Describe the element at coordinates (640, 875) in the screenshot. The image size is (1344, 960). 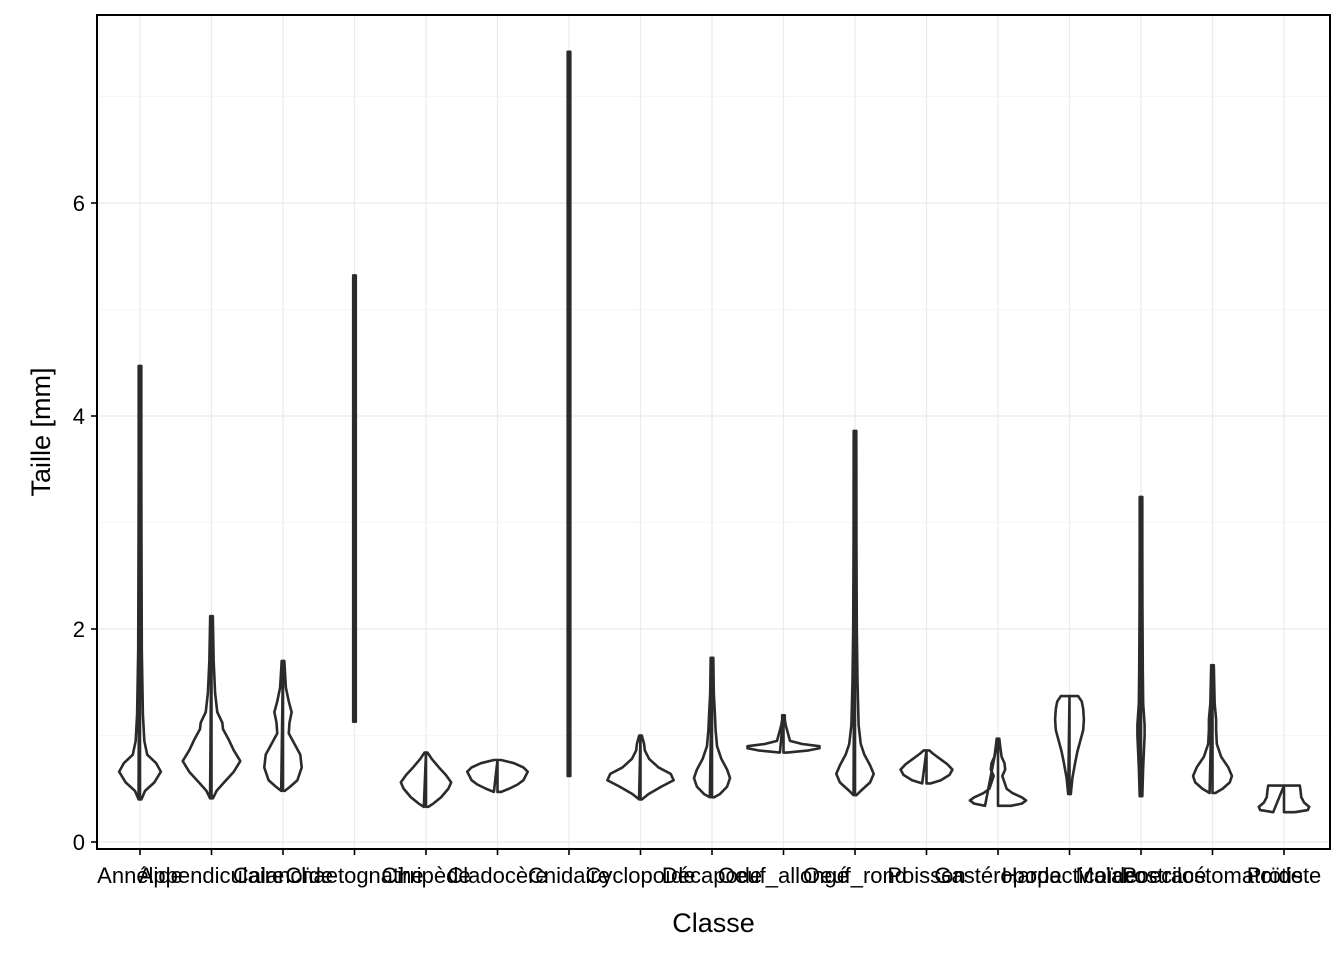
I see `x-tick-label: Cyclopoïde` at that location.